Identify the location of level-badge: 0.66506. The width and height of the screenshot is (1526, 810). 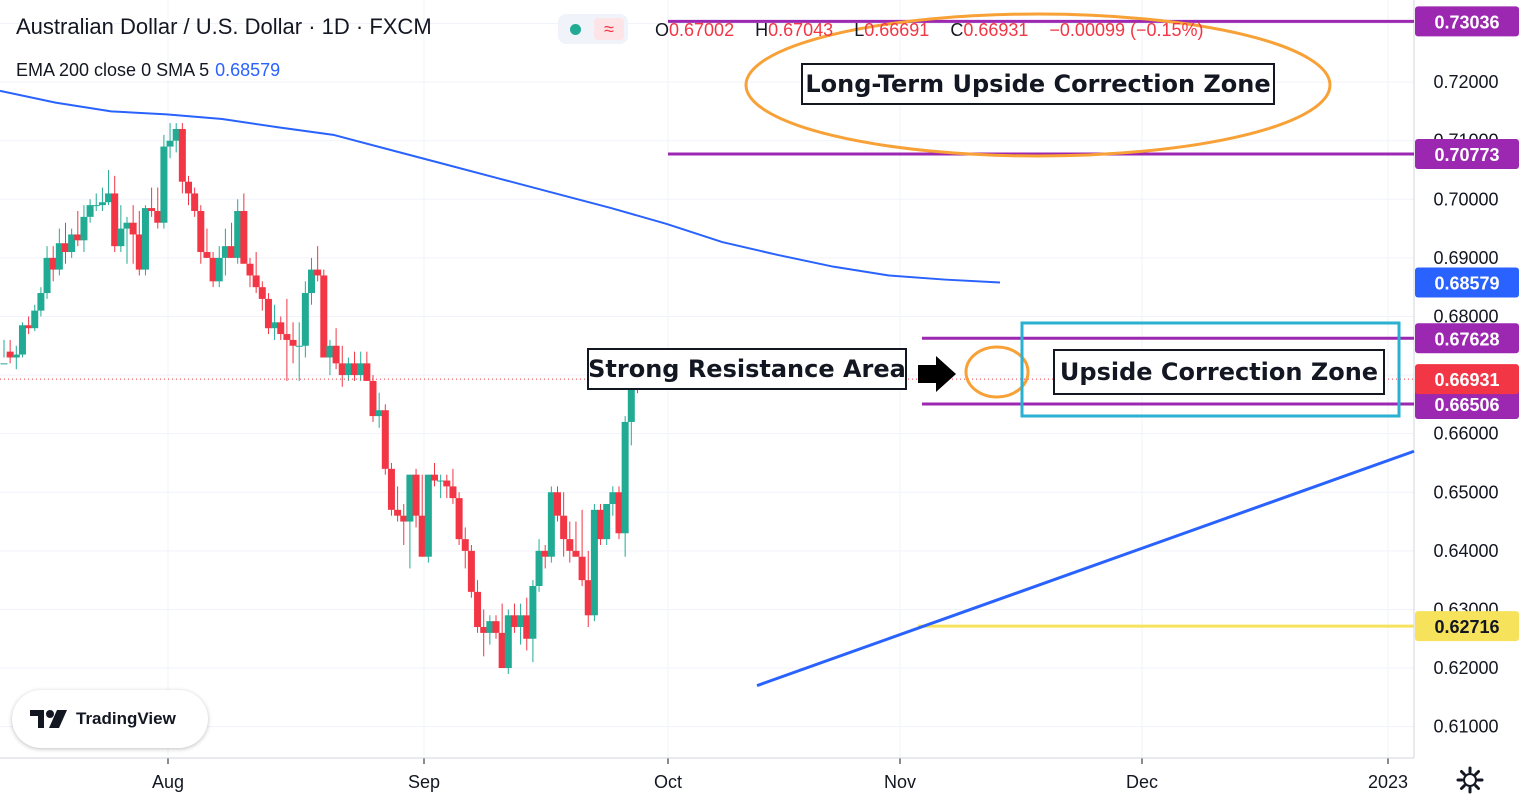
(1467, 404).